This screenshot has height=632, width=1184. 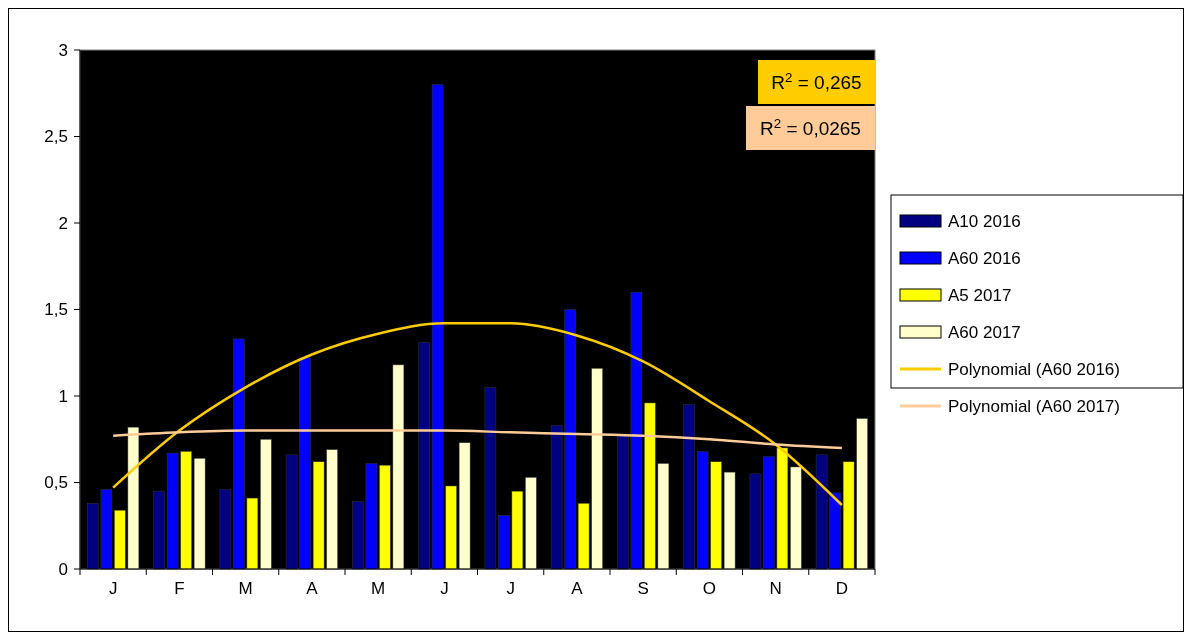 I want to click on legend-label: Polynomial (A60 2017), so click(x=1034, y=406).